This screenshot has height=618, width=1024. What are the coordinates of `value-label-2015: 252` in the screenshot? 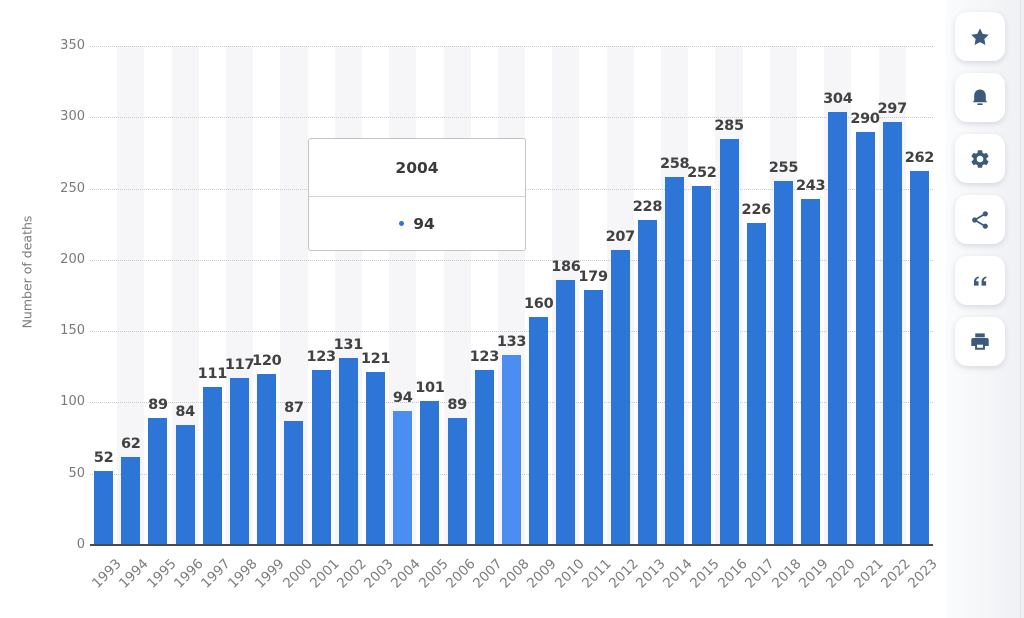 It's located at (702, 172).